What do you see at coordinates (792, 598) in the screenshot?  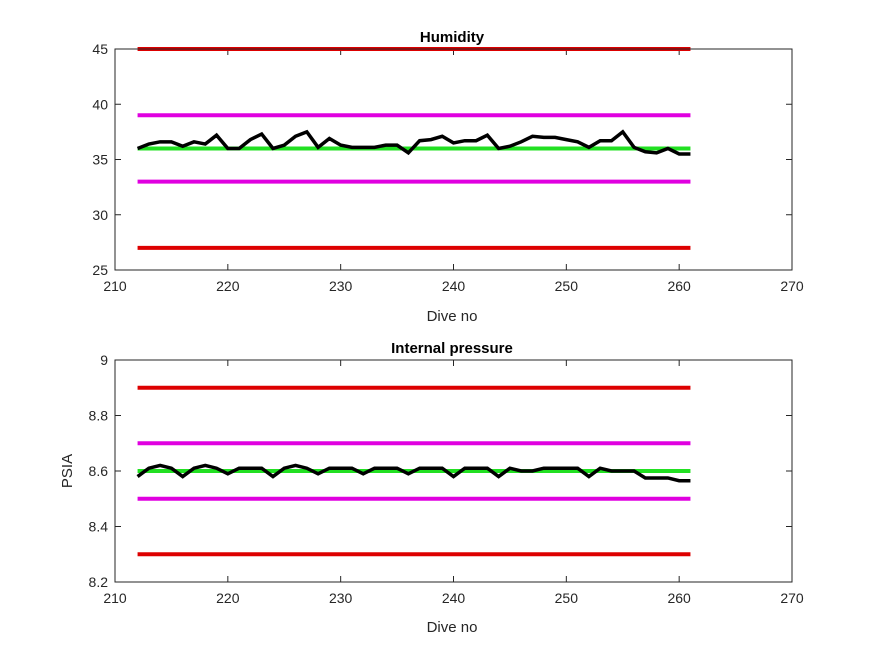 I see `pressure-xtick-label: 270` at bounding box center [792, 598].